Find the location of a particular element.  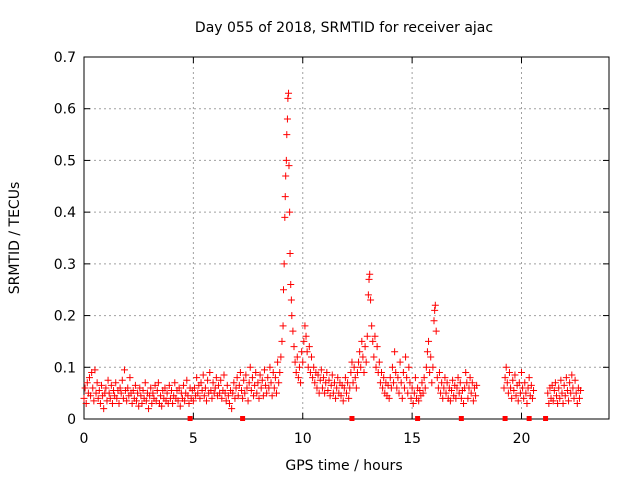

y-tick-label: 0.7 is located at coordinates (65, 58).